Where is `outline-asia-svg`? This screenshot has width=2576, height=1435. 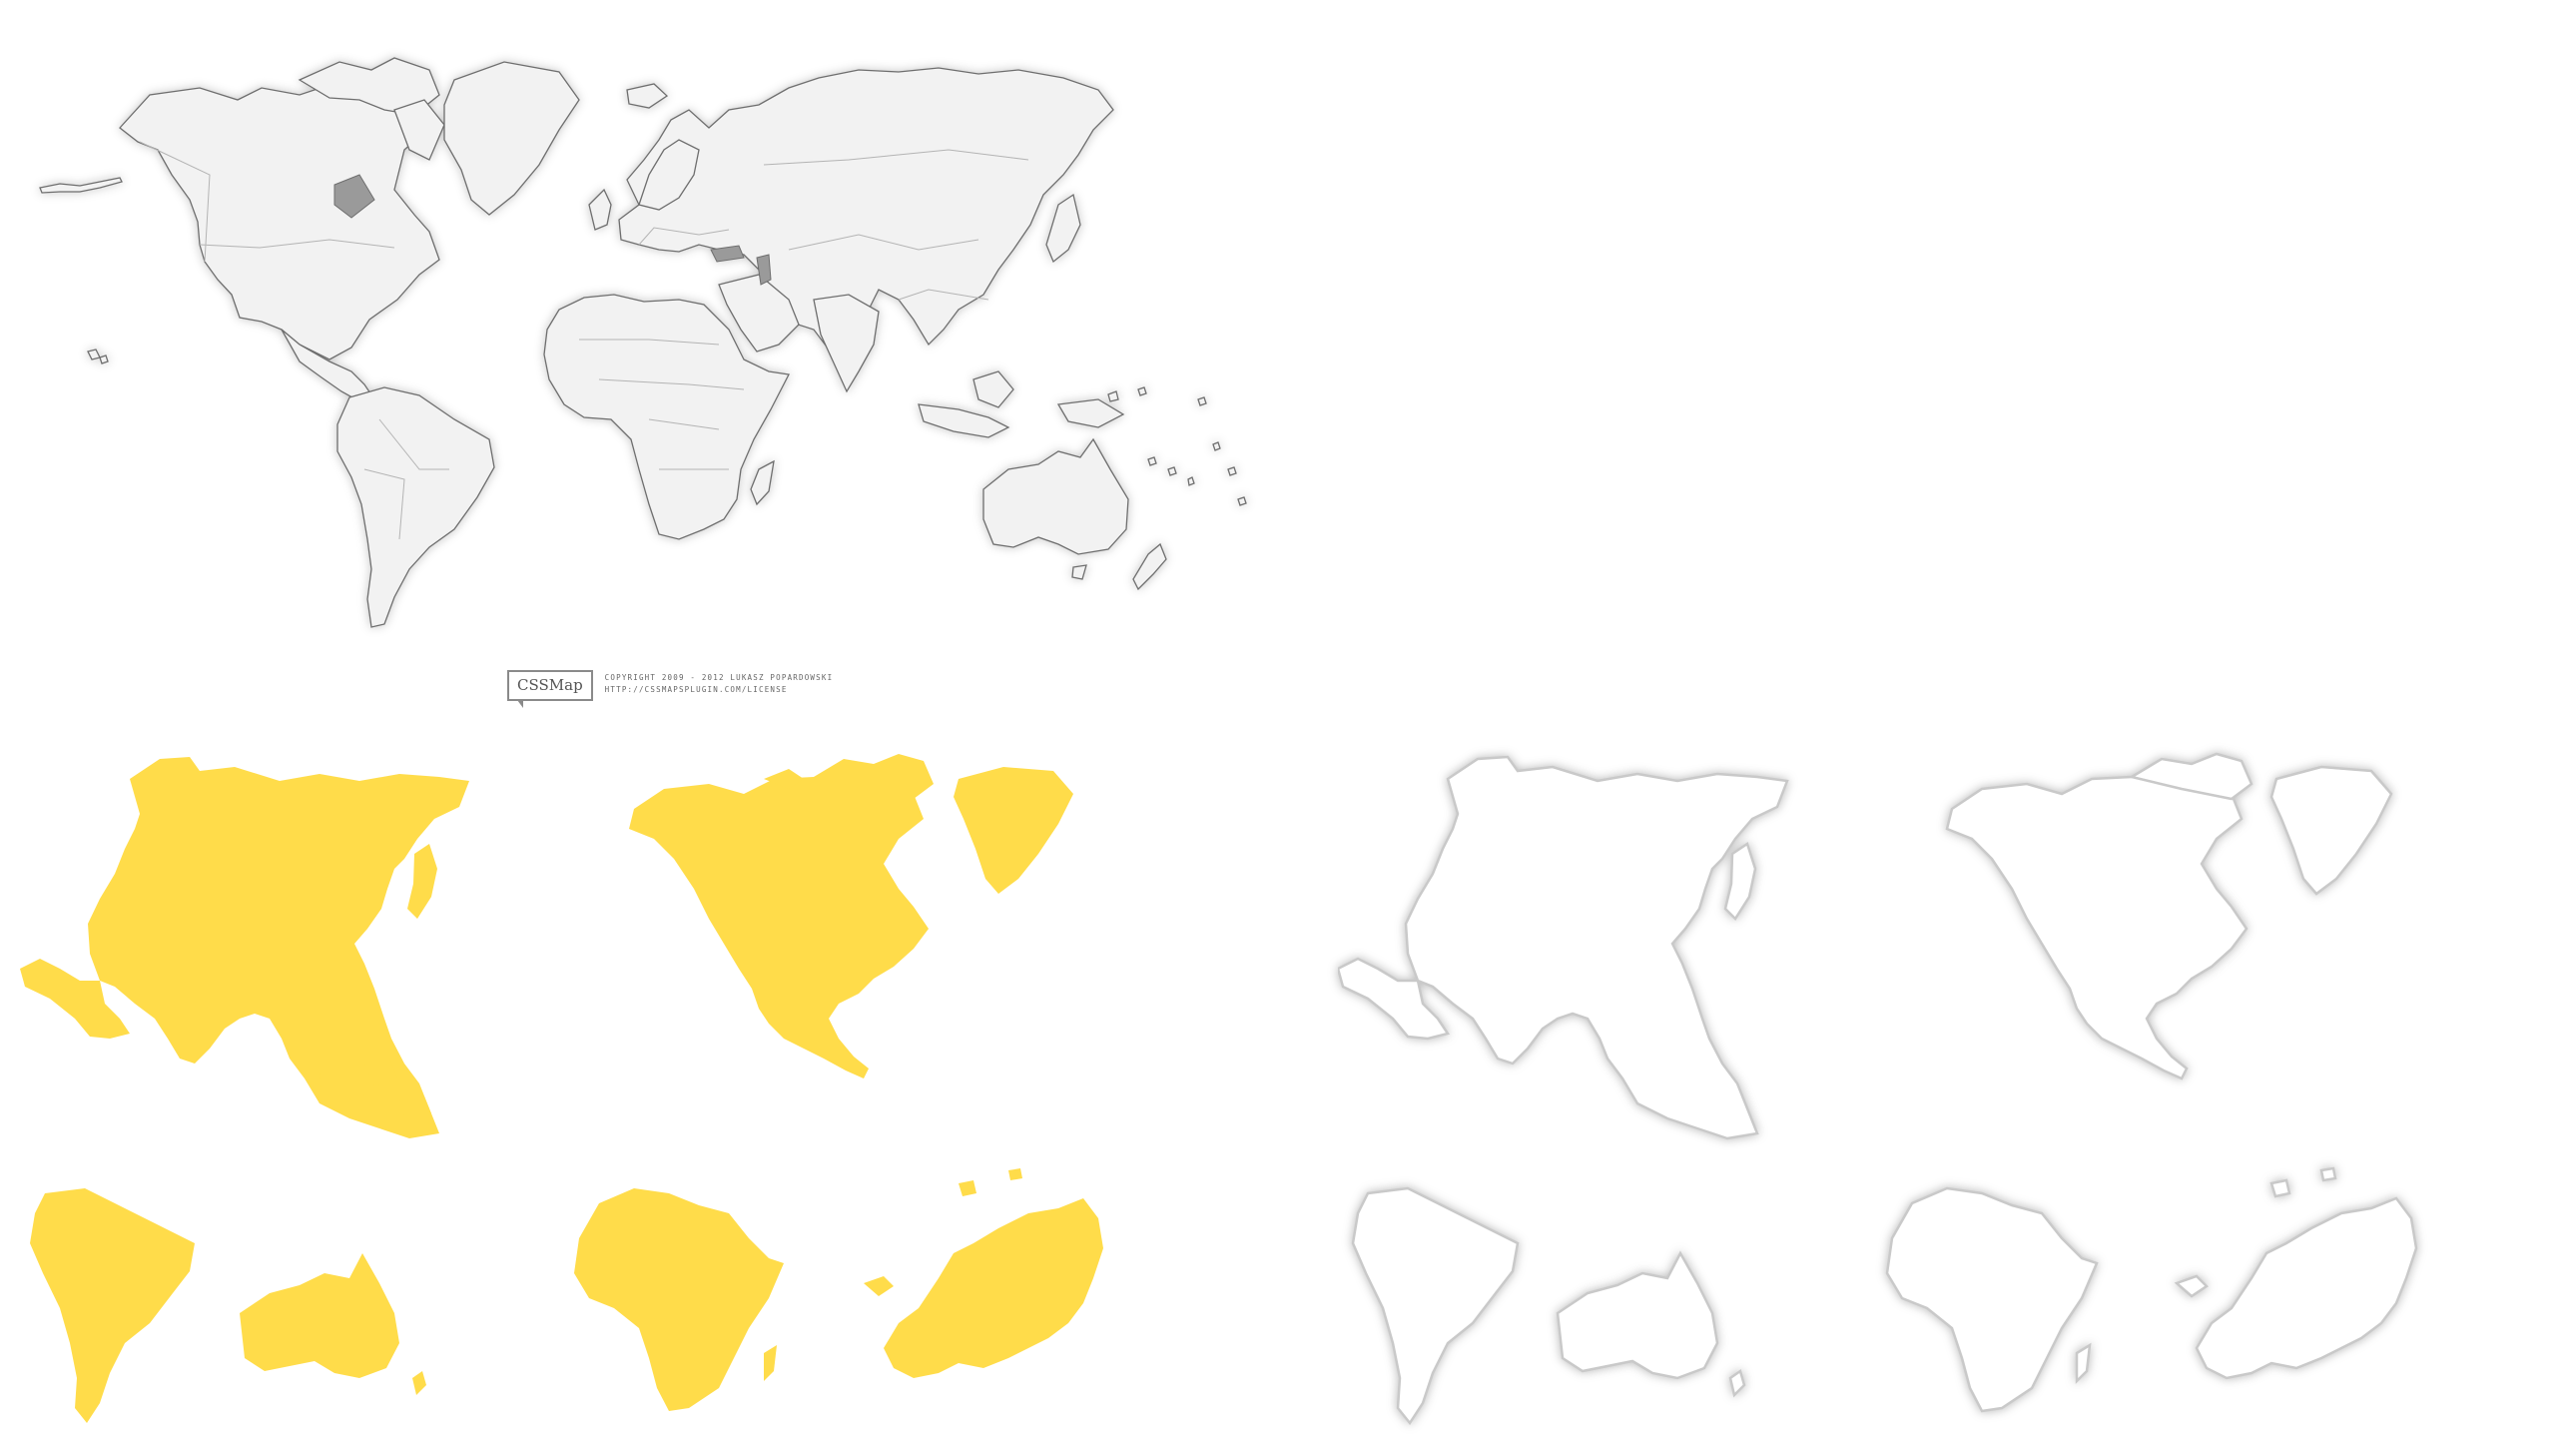
outline-asia-svg is located at coordinates (1563, 947).